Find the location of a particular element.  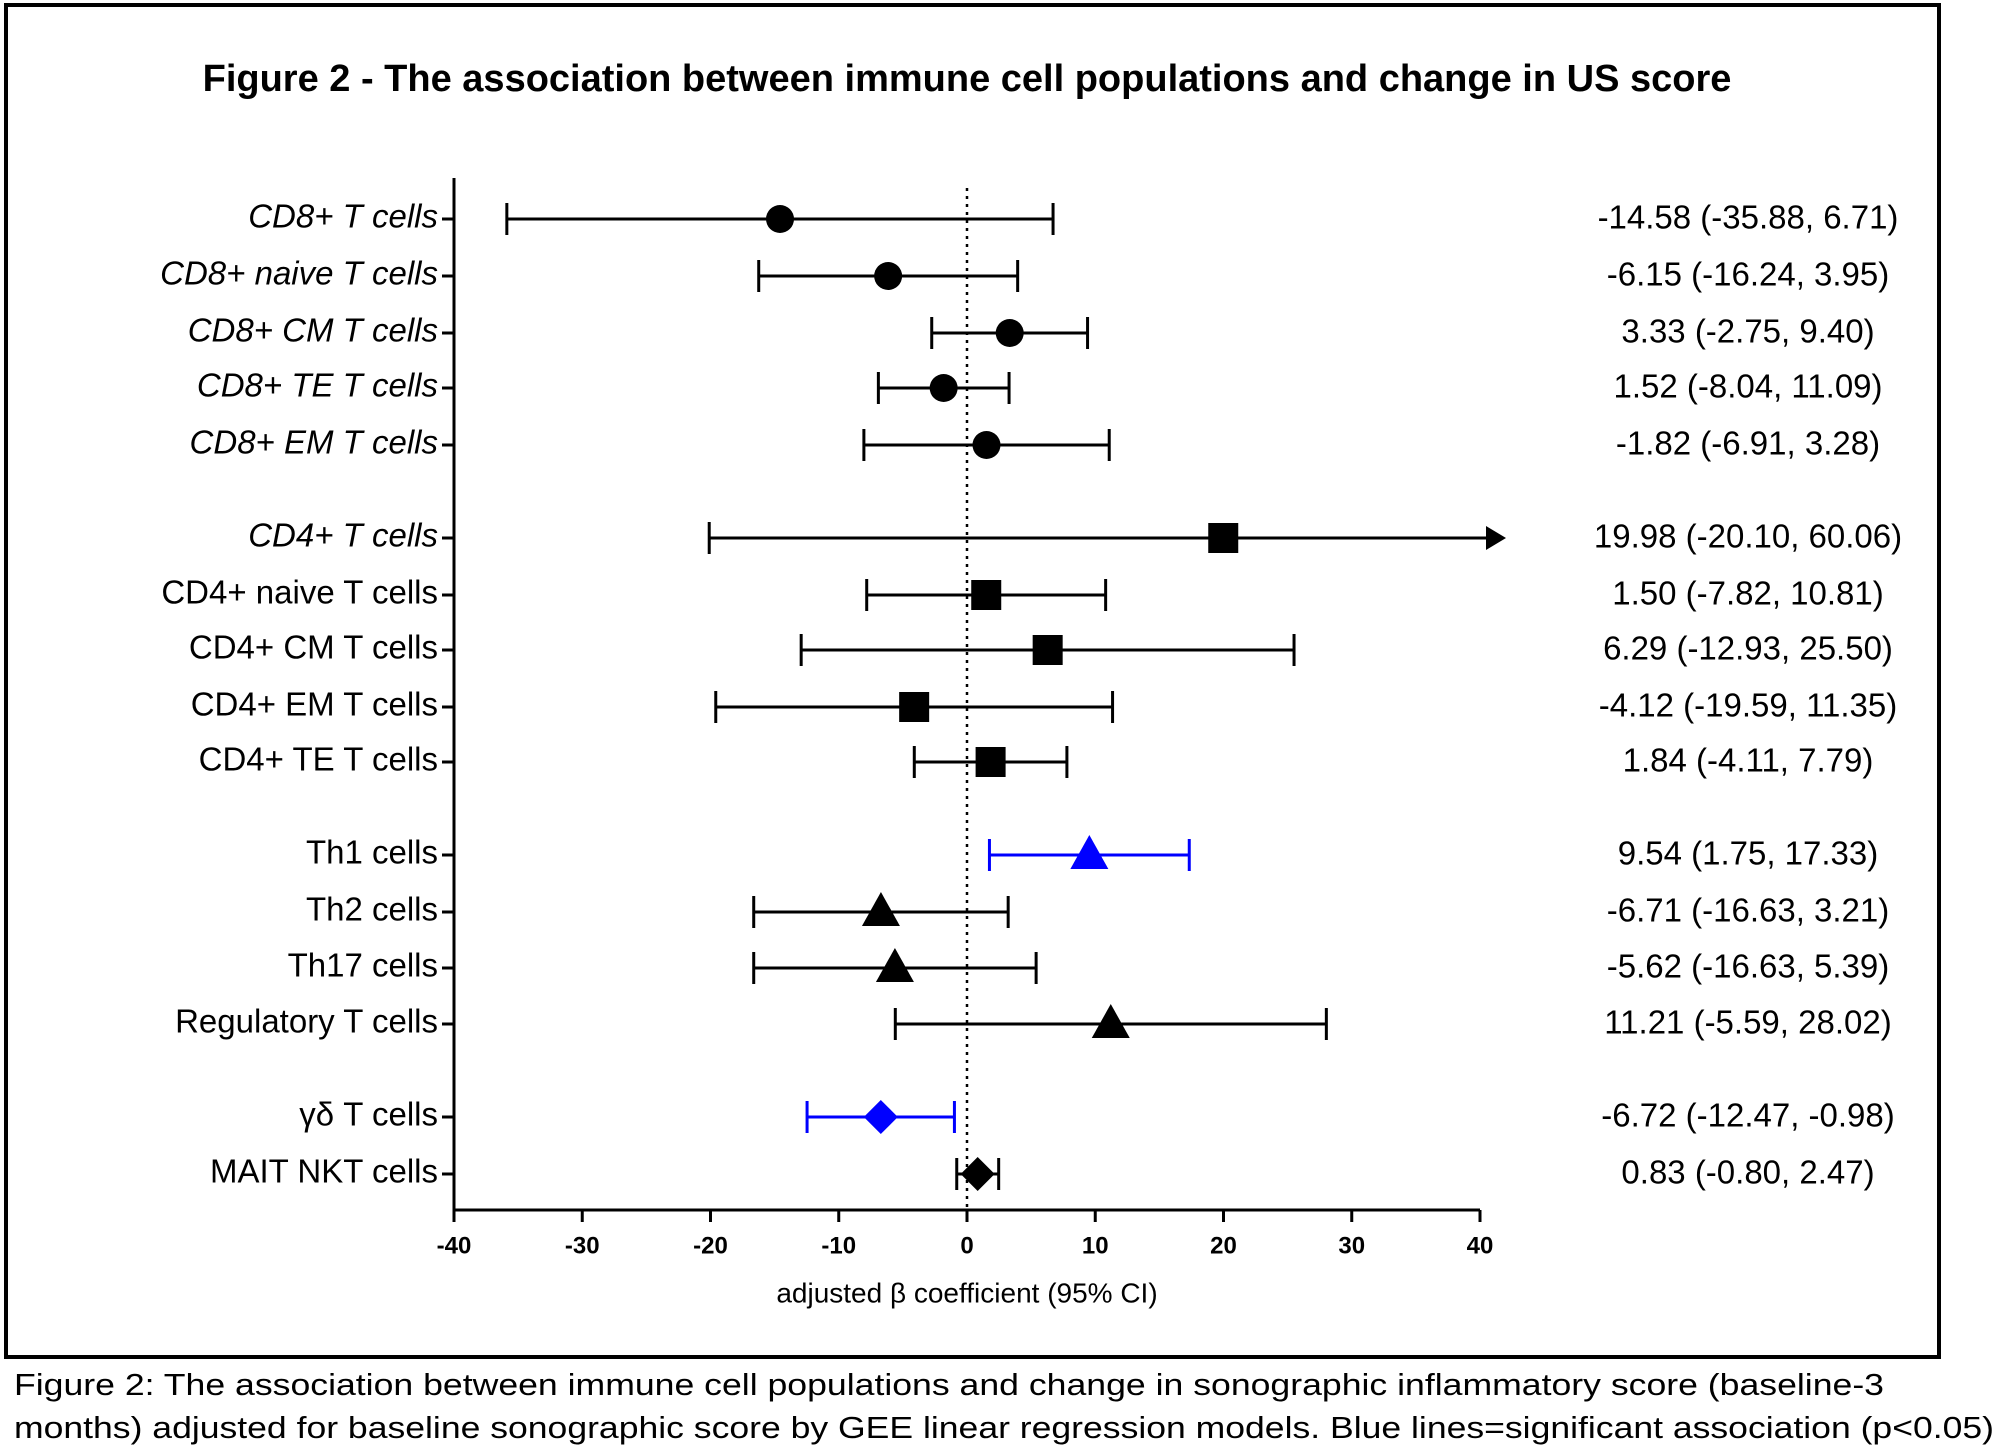

row-label: CD8+ naive T cells is located at coordinates (299, 273).